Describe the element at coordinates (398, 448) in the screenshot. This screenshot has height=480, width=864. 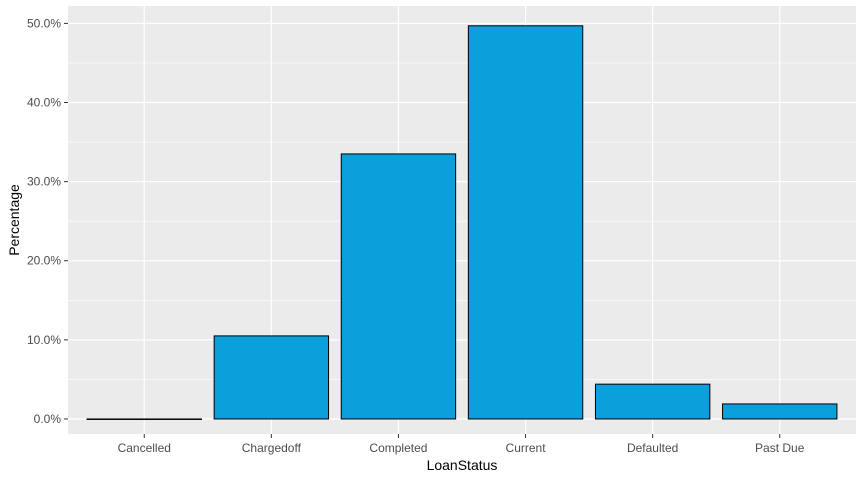
I see `x-tick-label: Completed` at that location.